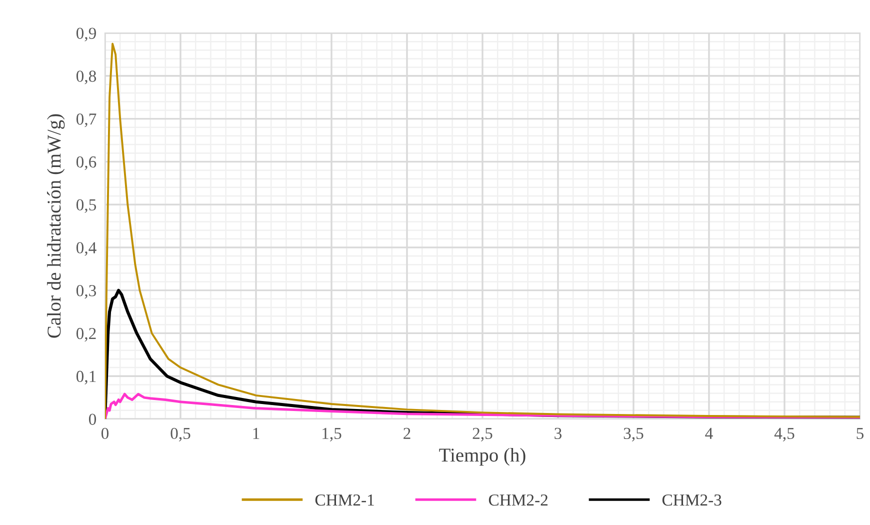 Image resolution: width=870 pixels, height=525 pixels. What do you see at coordinates (634, 435) in the screenshot?
I see `x-tick-label: 3,5` at bounding box center [634, 435].